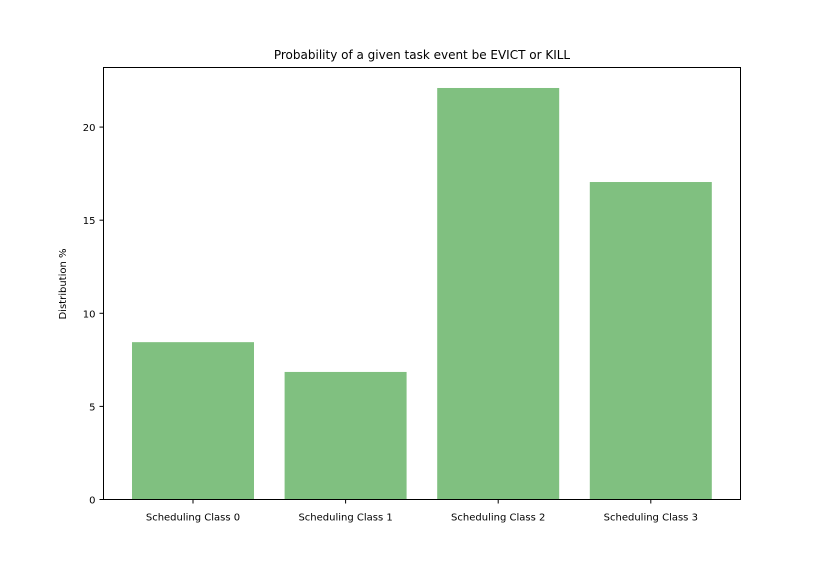 This screenshot has height=562, width=823. What do you see at coordinates (345, 518) in the screenshot?
I see `x-tick-label-1: Scheduling Class 1` at bounding box center [345, 518].